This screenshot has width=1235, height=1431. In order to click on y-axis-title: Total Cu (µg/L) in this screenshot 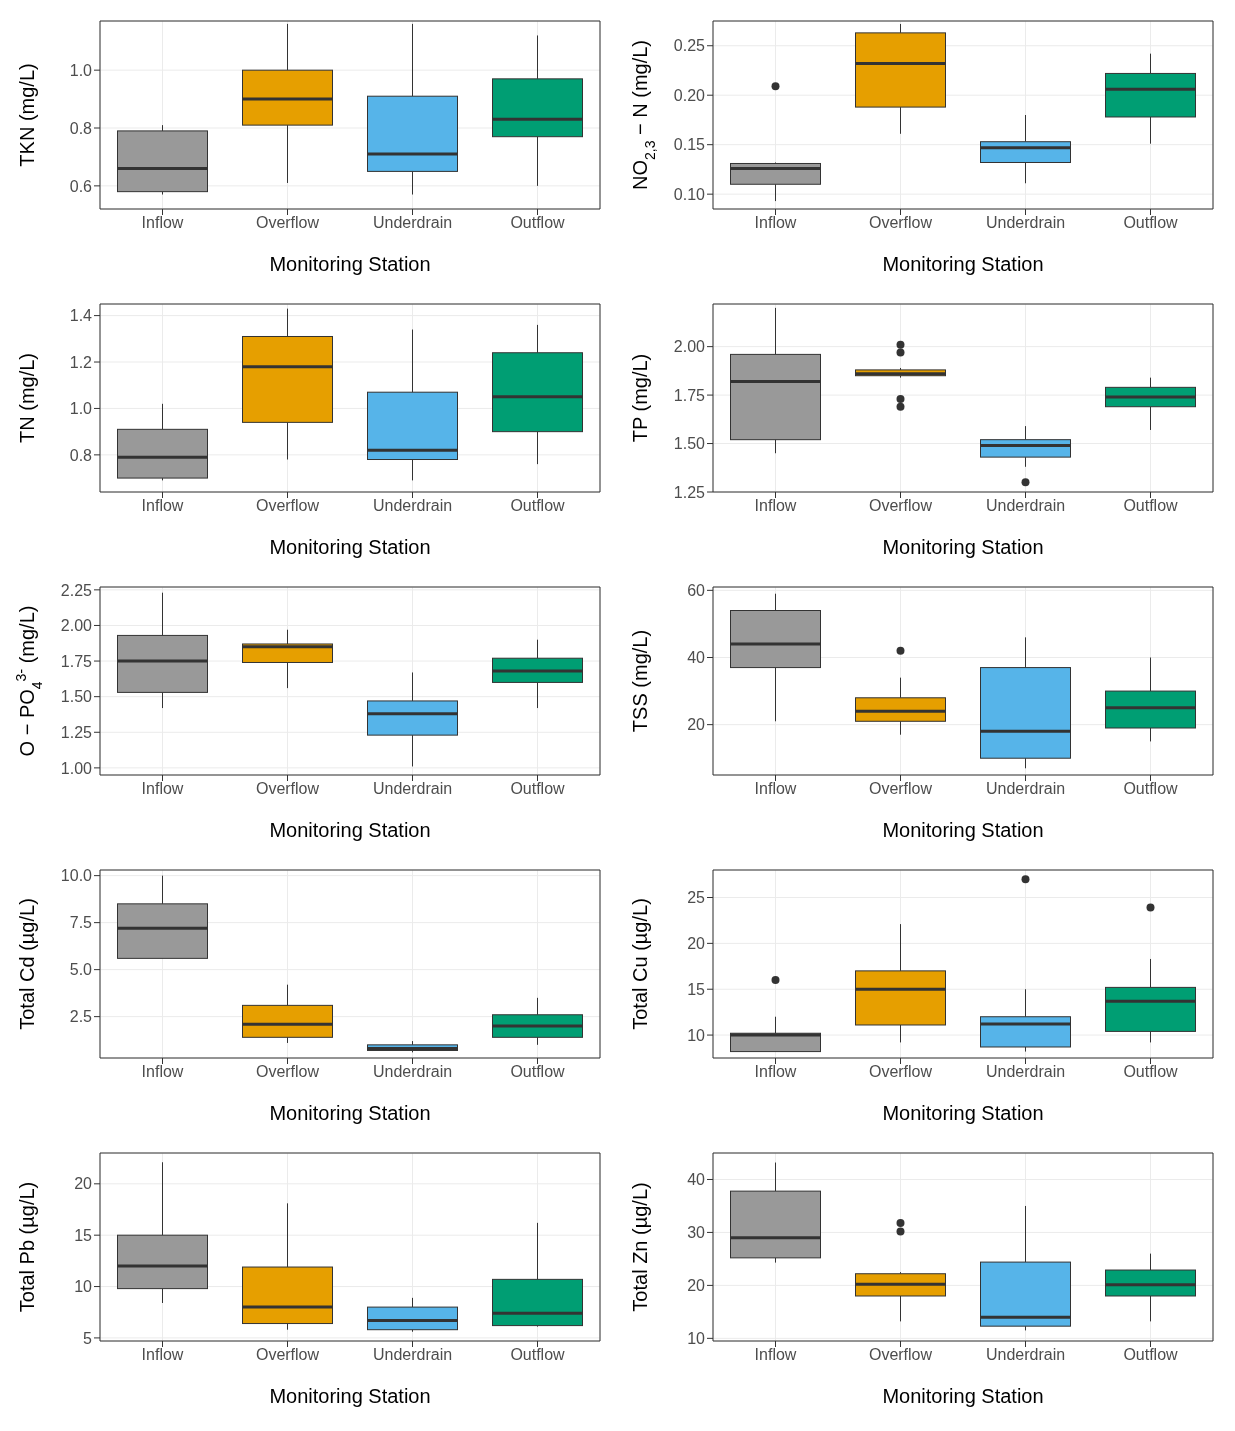, I will do `click(640, 964)`.